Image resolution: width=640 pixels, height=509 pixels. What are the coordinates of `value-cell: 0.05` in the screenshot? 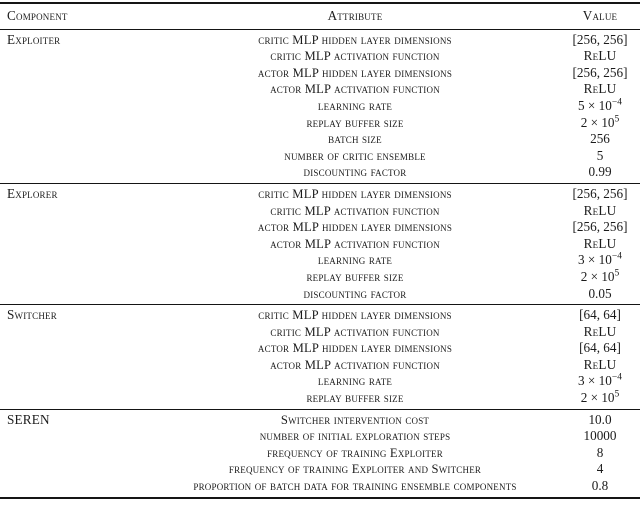 It's located at (600, 293).